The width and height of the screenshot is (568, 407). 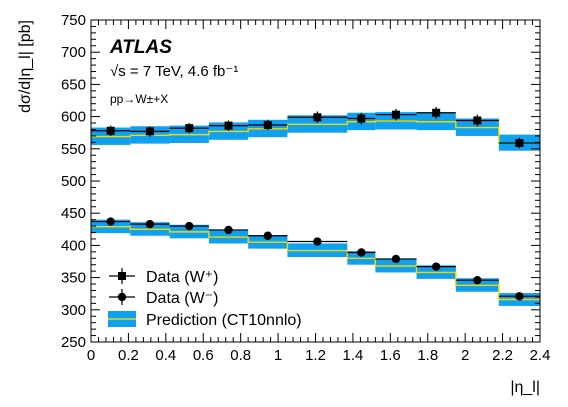 I want to click on x-axis-label: |η_l|, so click(x=525, y=387).